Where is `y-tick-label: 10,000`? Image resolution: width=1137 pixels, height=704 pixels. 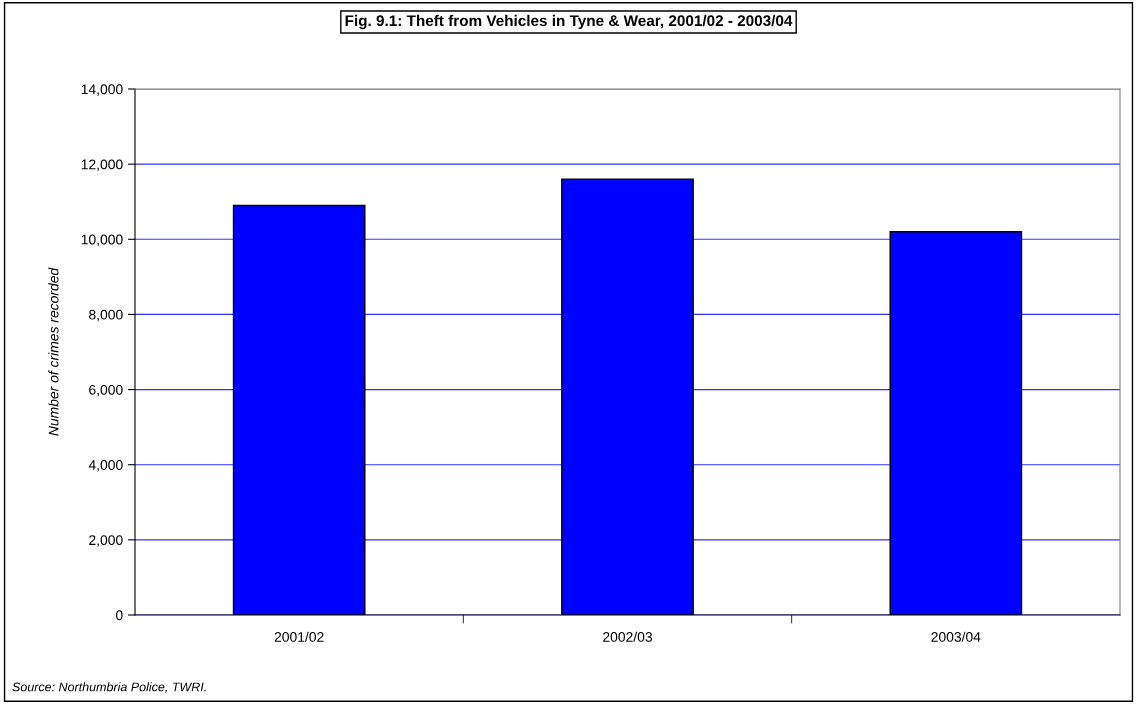
y-tick-label: 10,000 is located at coordinates (102, 240).